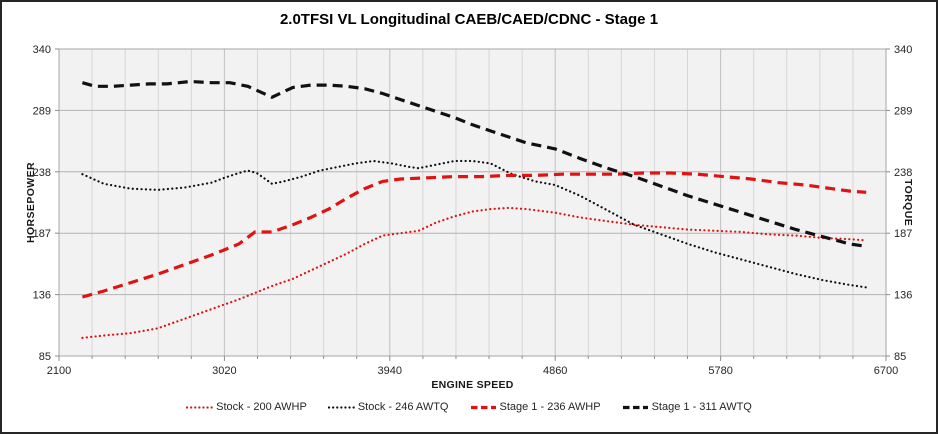  What do you see at coordinates (45, 357) in the screenshot?
I see `y-axis-tick-label-left: 85` at bounding box center [45, 357].